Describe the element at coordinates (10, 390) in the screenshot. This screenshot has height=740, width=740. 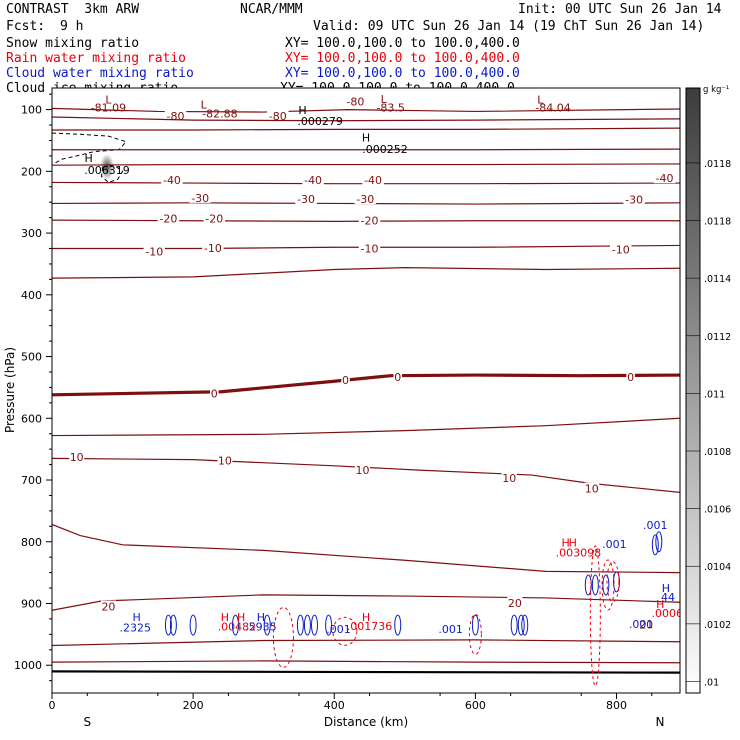
I see `y-axis-label: Pressure (hPa)` at that location.